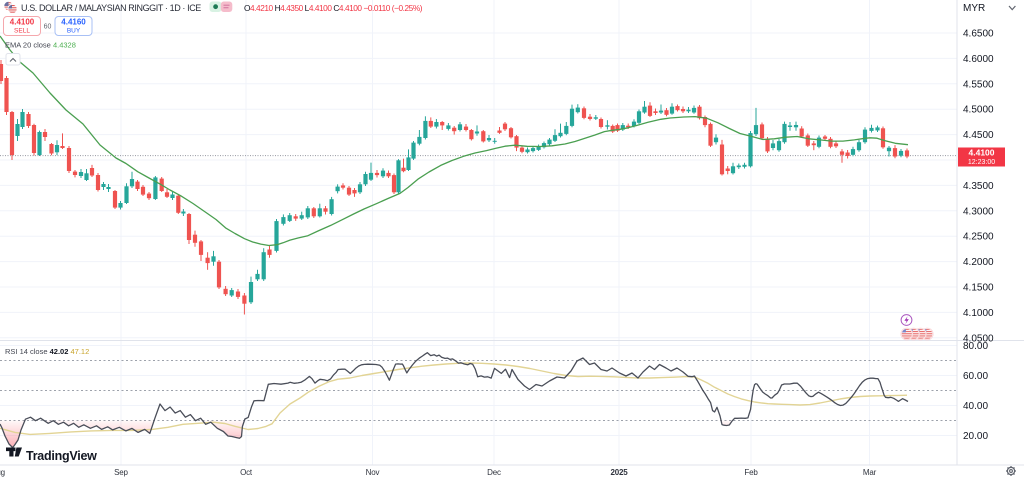  I want to click on svg-text: 80.00, so click(975, 346).